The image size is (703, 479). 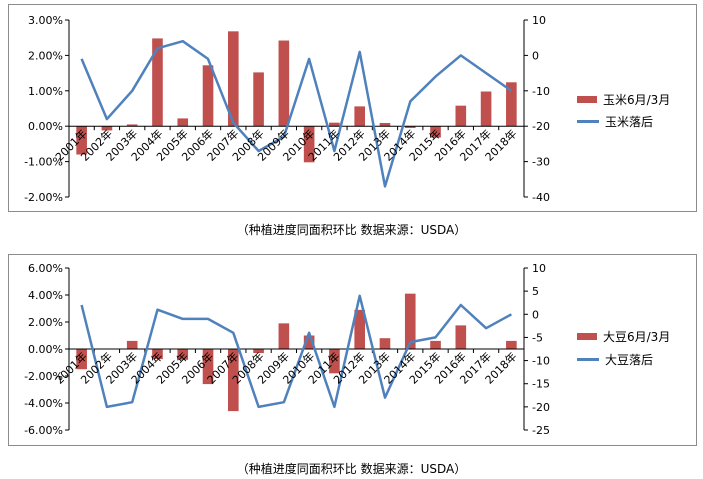 What do you see at coordinates (537, 337) in the screenshot?
I see `right-tick-label: -5` at bounding box center [537, 337].